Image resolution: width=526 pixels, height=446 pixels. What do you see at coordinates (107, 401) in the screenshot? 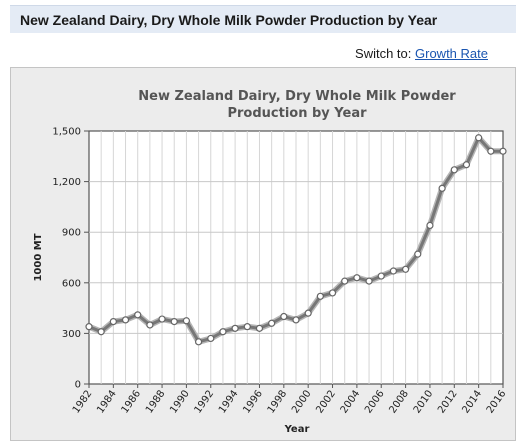
I see `x-tick-label: 1984` at bounding box center [107, 401].